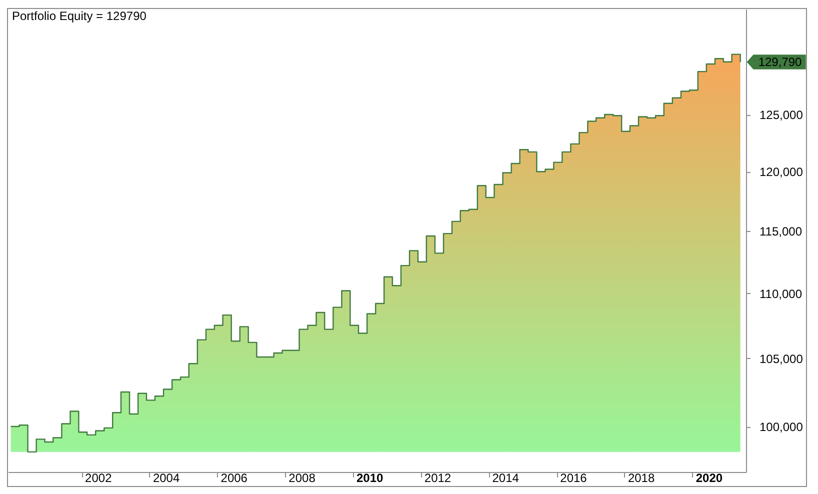  What do you see at coordinates (79, 16) in the screenshot?
I see `chart-title: Portfolio Equity = 129790` at bounding box center [79, 16].